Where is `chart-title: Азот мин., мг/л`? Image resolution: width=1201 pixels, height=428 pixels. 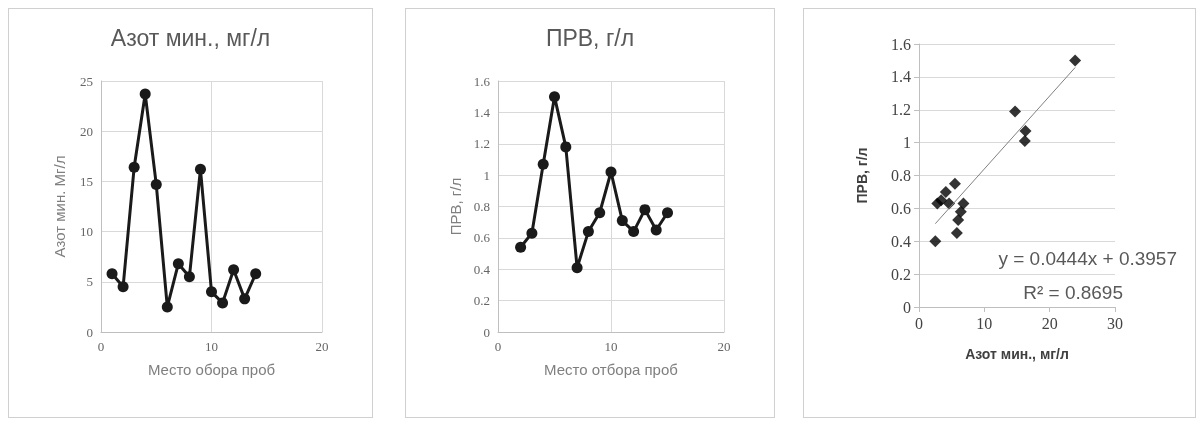 chart-title: Азот мин., мг/л is located at coordinates (190, 37).